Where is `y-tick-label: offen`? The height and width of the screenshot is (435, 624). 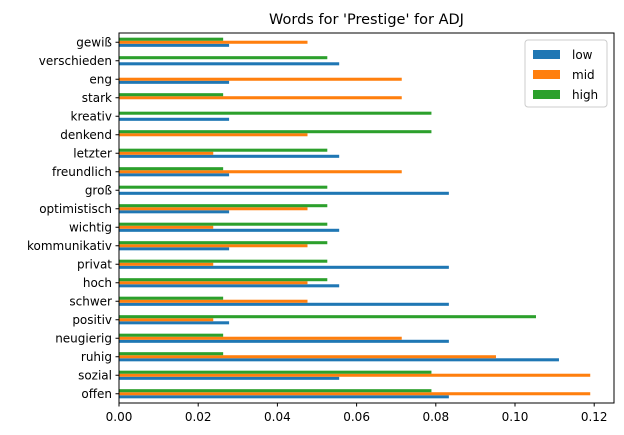
y-tick-label: offen is located at coordinates (96, 394).